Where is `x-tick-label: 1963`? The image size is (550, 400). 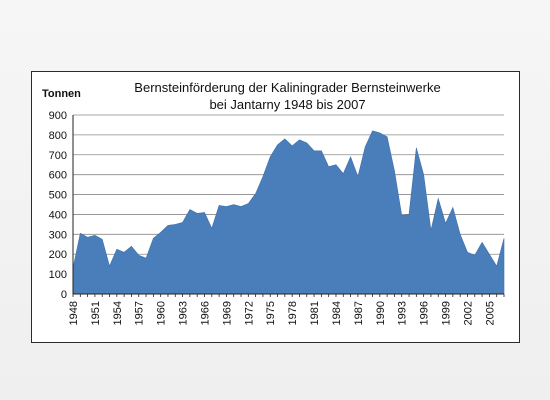 x-tick-label: 1963 is located at coordinates (184, 313).